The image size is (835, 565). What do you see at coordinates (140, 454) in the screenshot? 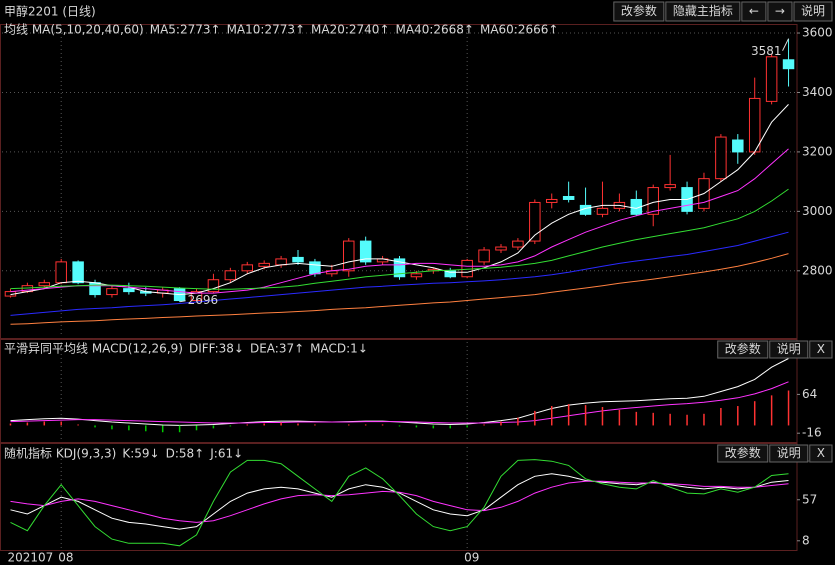
I see `legend-entry: K:59↓` at bounding box center [140, 454].